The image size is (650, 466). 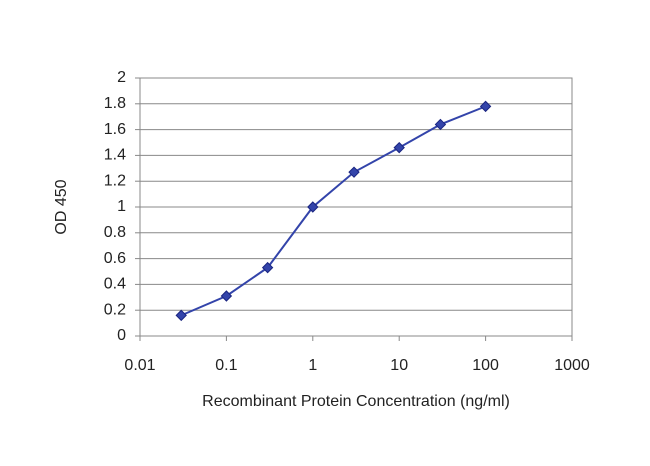 I want to click on x-tick-label: 0.1, so click(x=226, y=365).